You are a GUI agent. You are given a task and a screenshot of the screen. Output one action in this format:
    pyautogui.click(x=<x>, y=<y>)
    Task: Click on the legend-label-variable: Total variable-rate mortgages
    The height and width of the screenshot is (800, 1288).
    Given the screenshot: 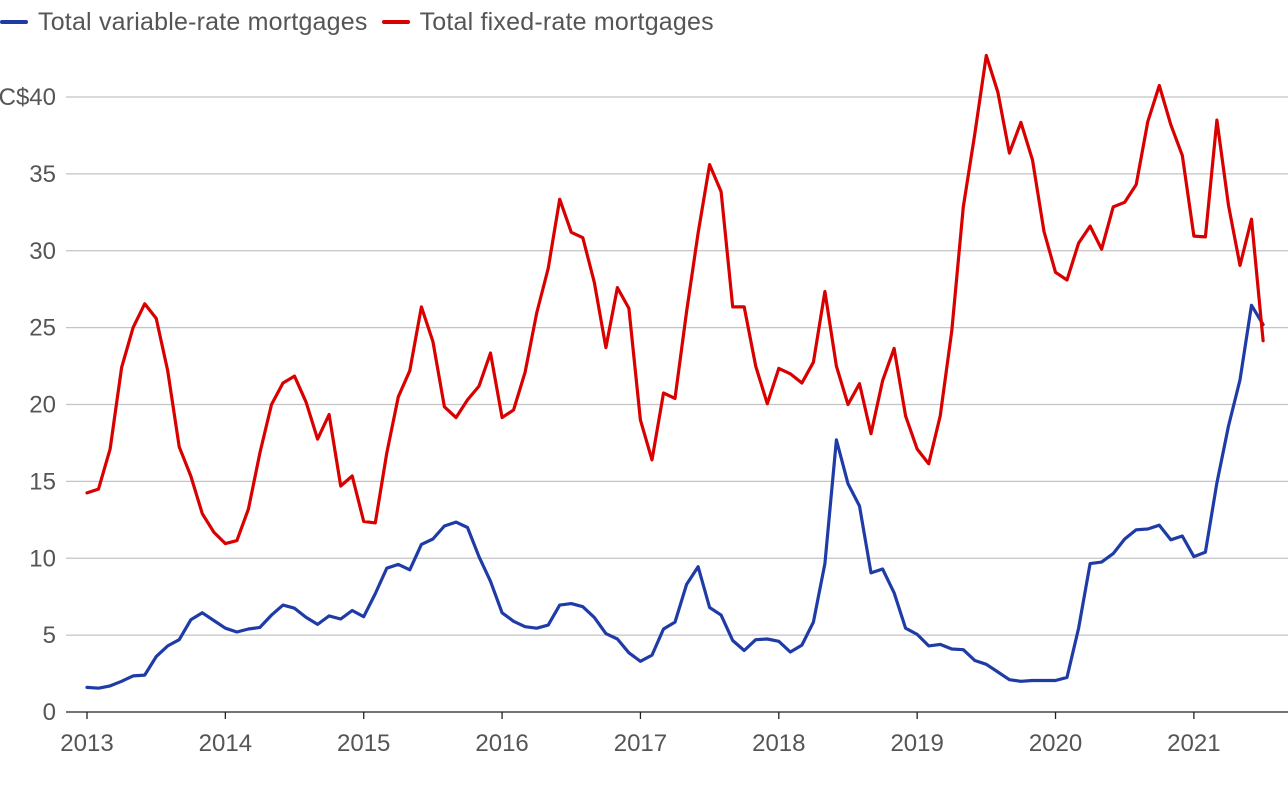 What is the action you would take?
    pyautogui.click(x=203, y=21)
    